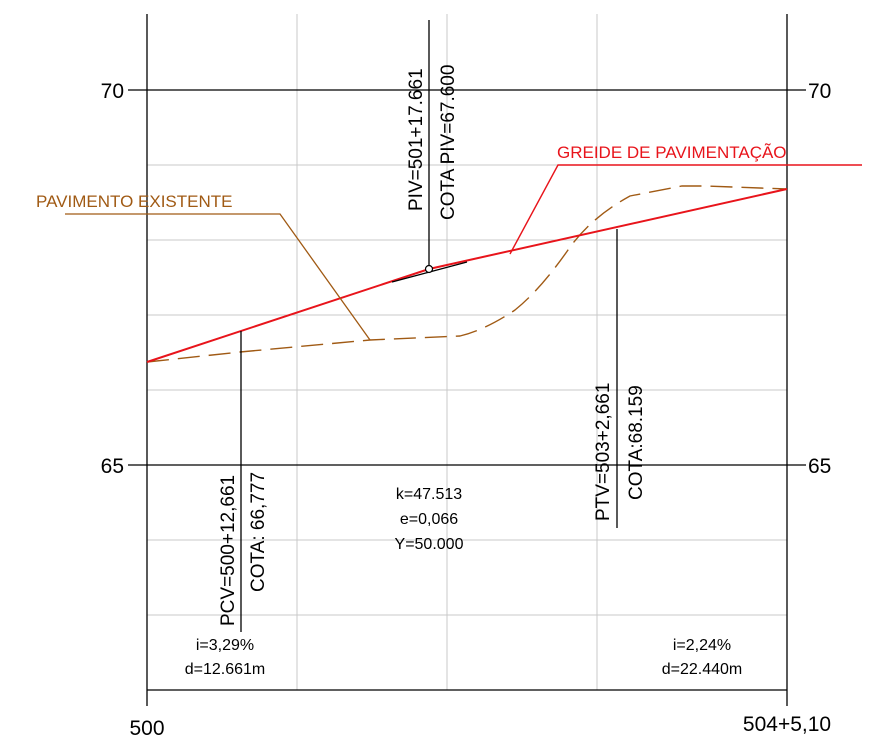 This screenshot has width=890, height=748. Describe the element at coordinates (429, 269) in the screenshot. I see `piv-point-icon` at that location.